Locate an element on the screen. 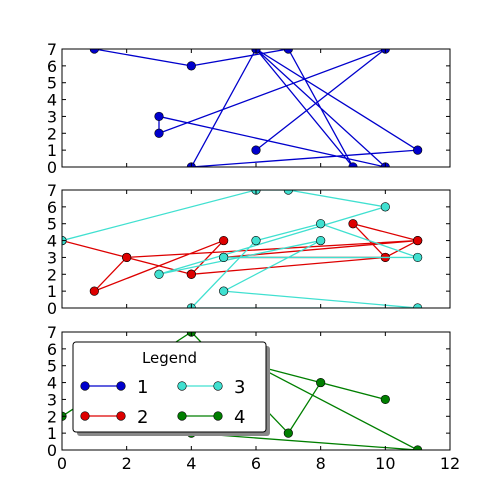 The height and width of the screenshot is (500, 500). legend-label: 4 is located at coordinates (239, 417).